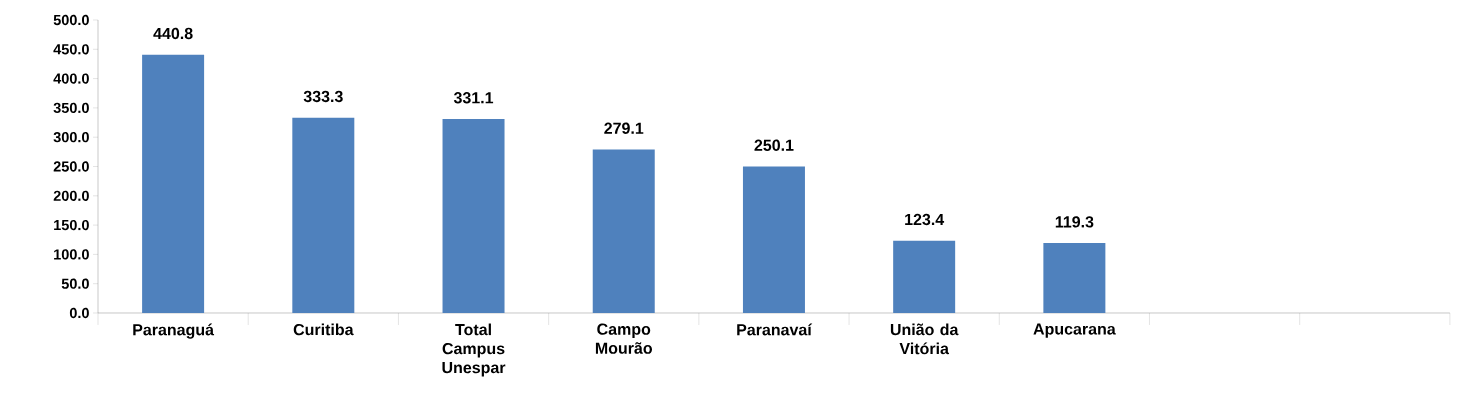  I want to click on y-tick-label: 300.0, so click(71, 137).